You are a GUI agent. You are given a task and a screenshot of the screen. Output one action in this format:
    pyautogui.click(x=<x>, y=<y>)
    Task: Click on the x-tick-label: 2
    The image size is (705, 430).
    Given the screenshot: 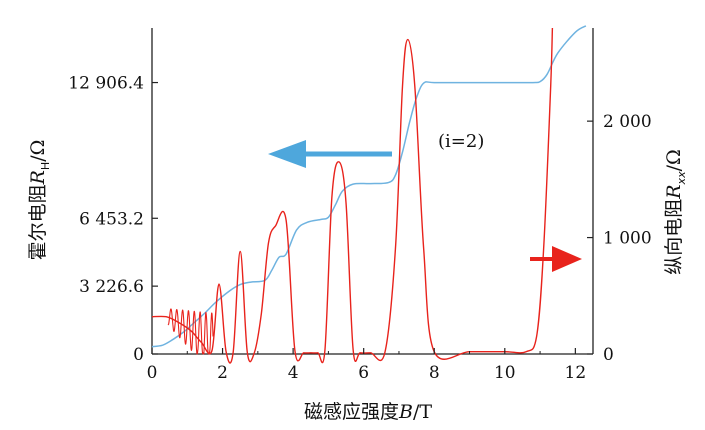 What is the action you would take?
    pyautogui.click(x=222, y=373)
    